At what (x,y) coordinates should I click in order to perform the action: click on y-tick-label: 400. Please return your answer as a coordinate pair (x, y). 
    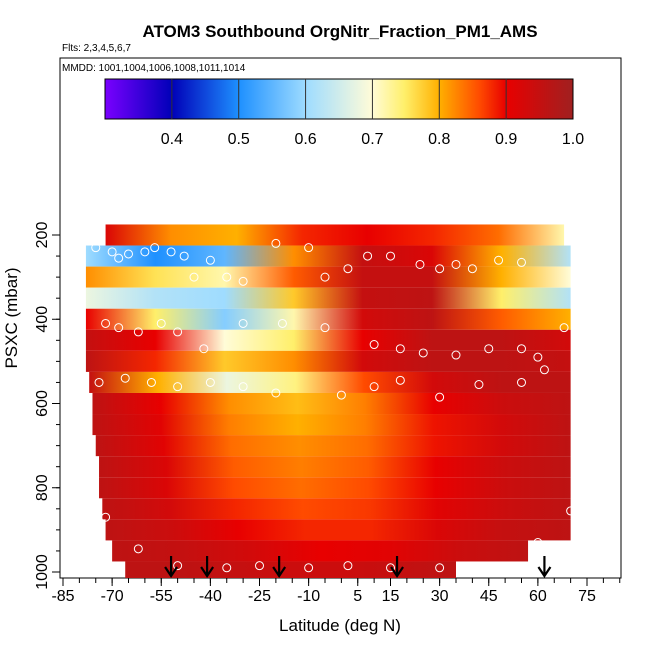
    Looking at the image, I should click on (42, 319).